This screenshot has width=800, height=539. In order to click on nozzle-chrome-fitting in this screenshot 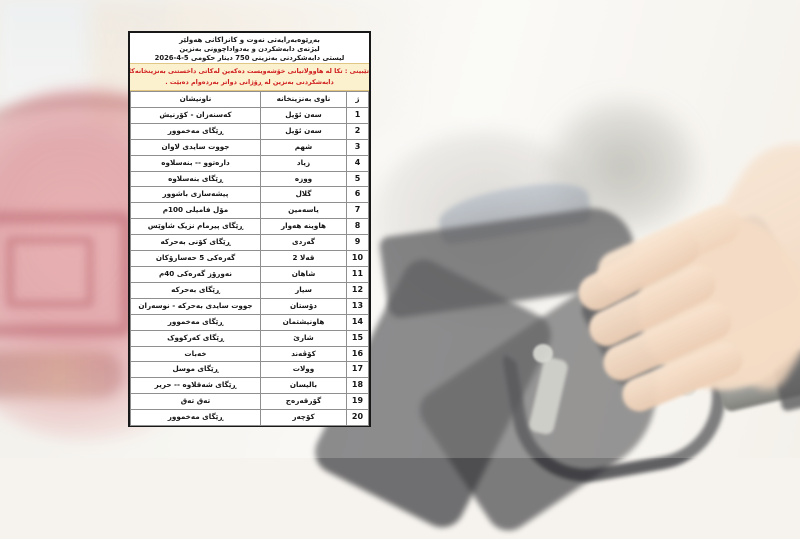, I will do `click(754, 372)`.